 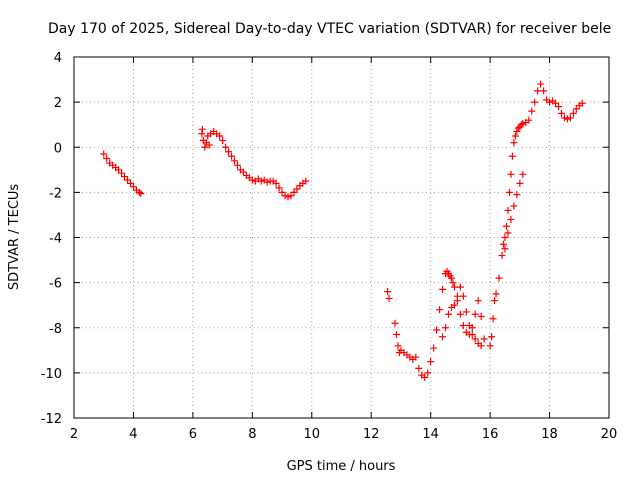 What do you see at coordinates (55, 284) in the screenshot?
I see `y-tick-label: -6` at bounding box center [55, 284].